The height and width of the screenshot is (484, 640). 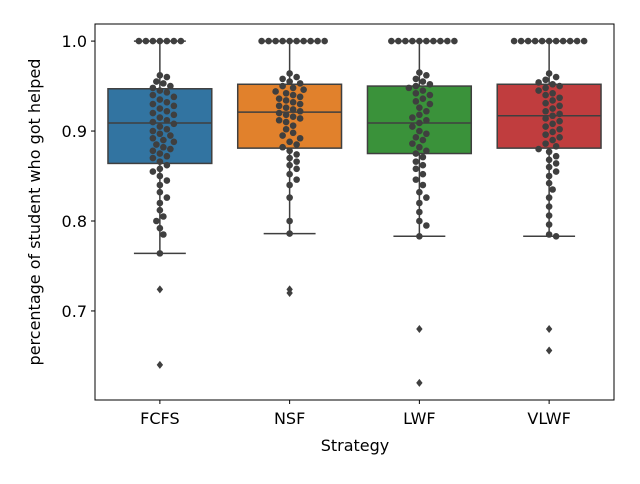 I want to click on x-tick-label: NSF, so click(x=289, y=418).